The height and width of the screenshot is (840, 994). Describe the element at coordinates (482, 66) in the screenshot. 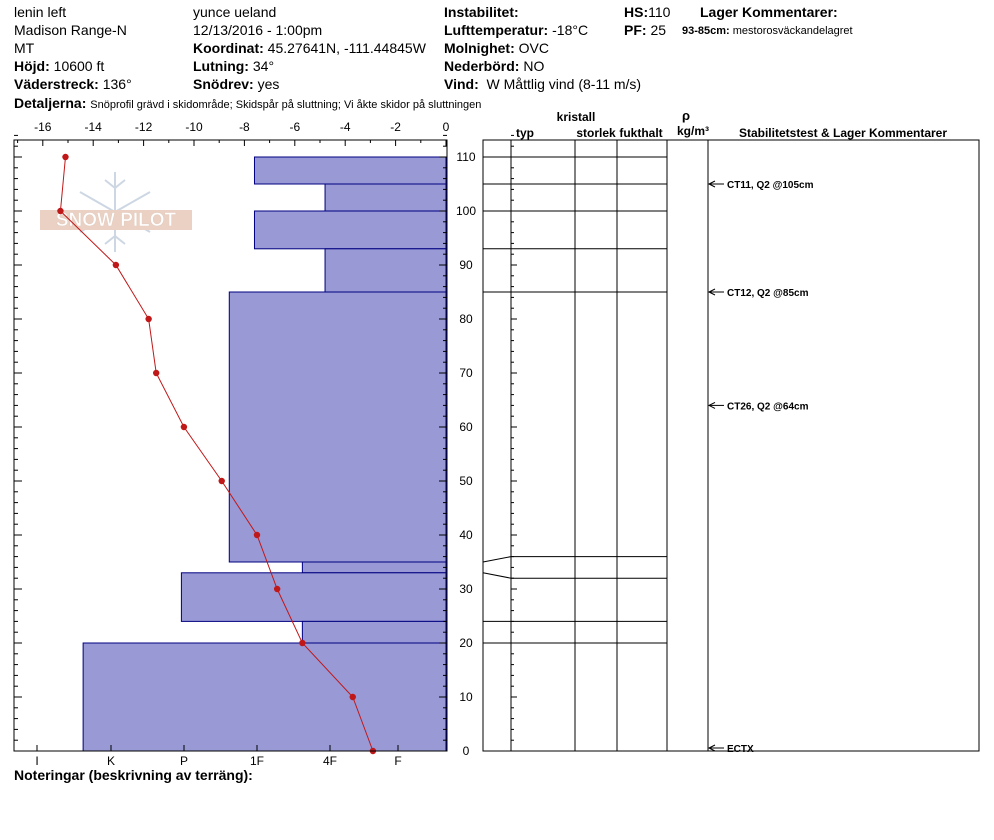

I see `precip-label: Nederbörd:` at that location.